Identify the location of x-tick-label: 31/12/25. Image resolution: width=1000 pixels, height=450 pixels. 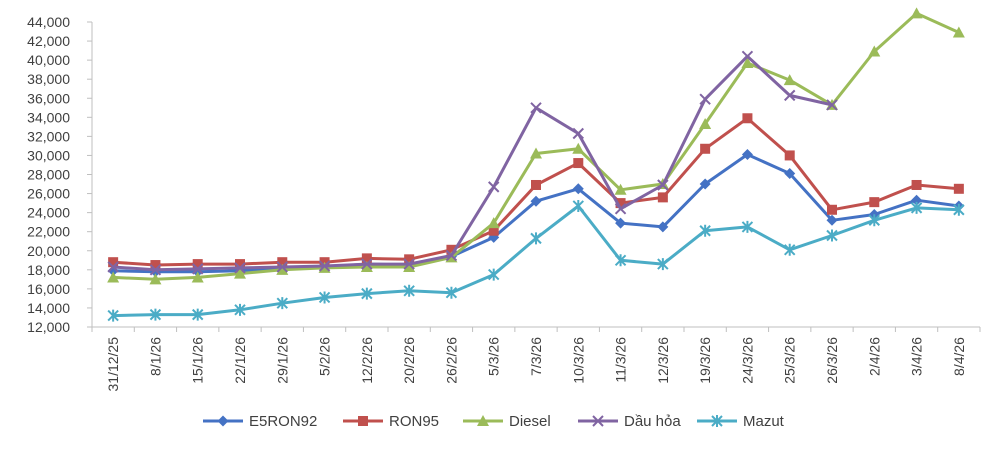
(113, 364).